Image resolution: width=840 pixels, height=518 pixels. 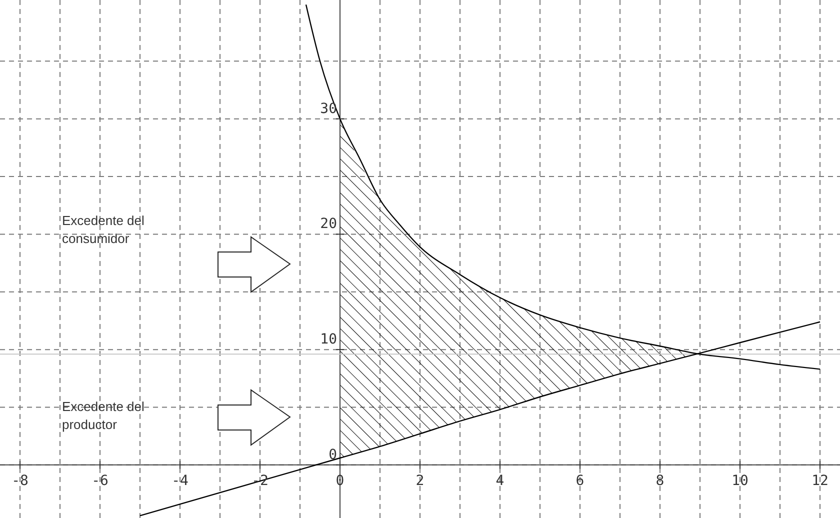 What do you see at coordinates (328, 108) in the screenshot?
I see `y-tick-label: 30` at bounding box center [328, 108].